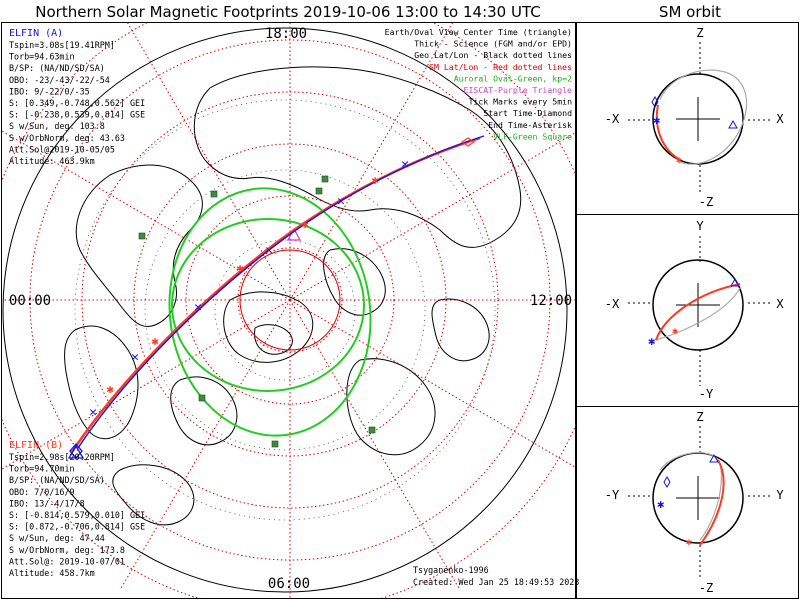 Image resolution: width=800 pixels, height=600 pixels. What do you see at coordinates (530, 125) in the screenshot?
I see `legend-entry: End Time-Asterisk` at bounding box center [530, 125].